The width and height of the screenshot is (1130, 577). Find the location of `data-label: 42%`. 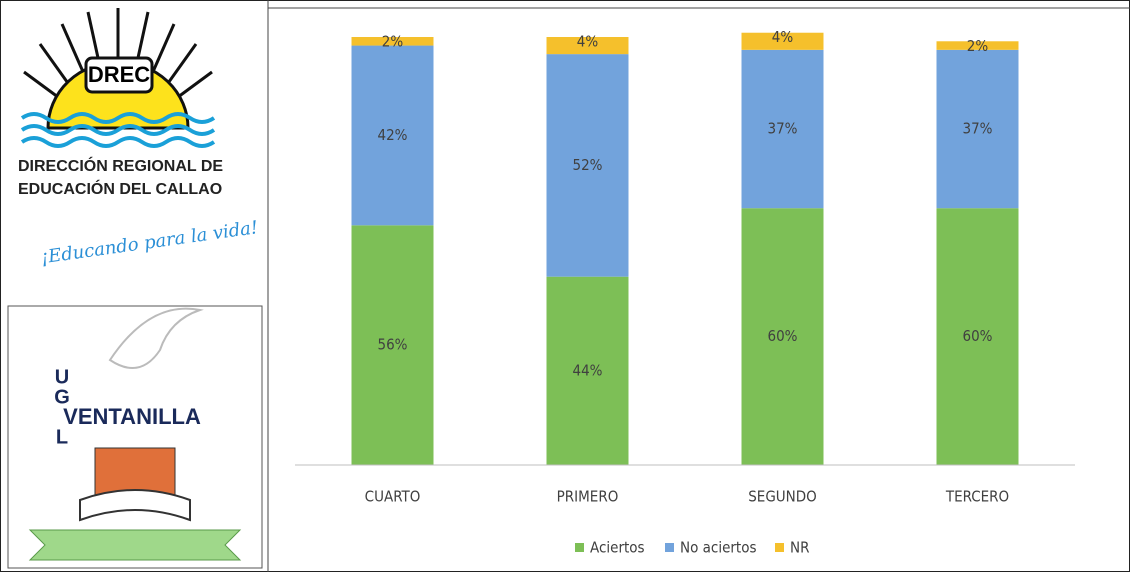

data-label: 42% is located at coordinates (393, 135).